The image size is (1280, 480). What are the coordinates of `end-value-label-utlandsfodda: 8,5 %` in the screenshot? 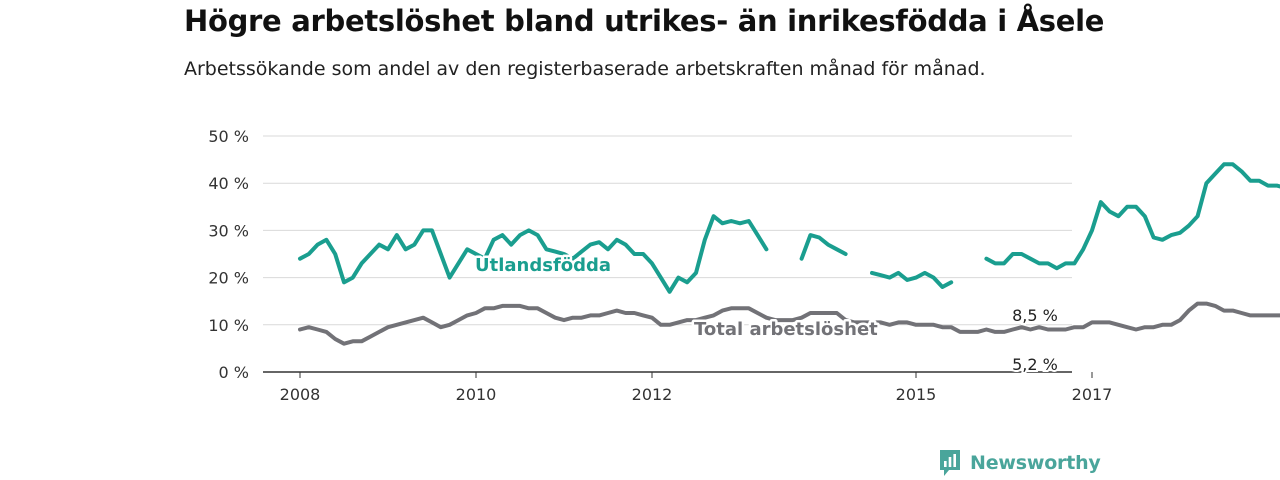 It's located at (1035, 315).